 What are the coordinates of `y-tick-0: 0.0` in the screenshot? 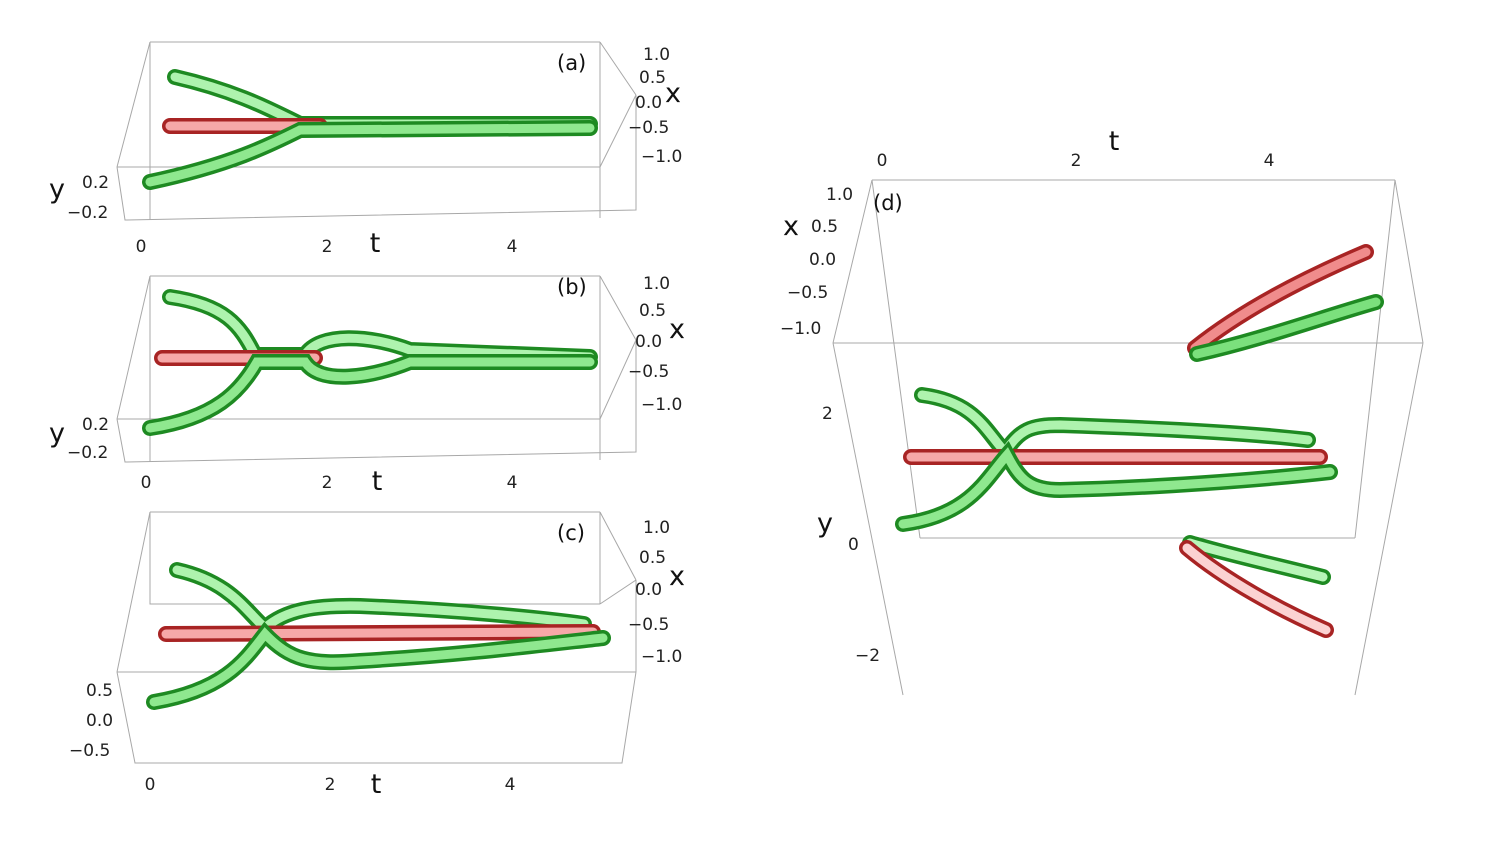 It's located at (99, 721).